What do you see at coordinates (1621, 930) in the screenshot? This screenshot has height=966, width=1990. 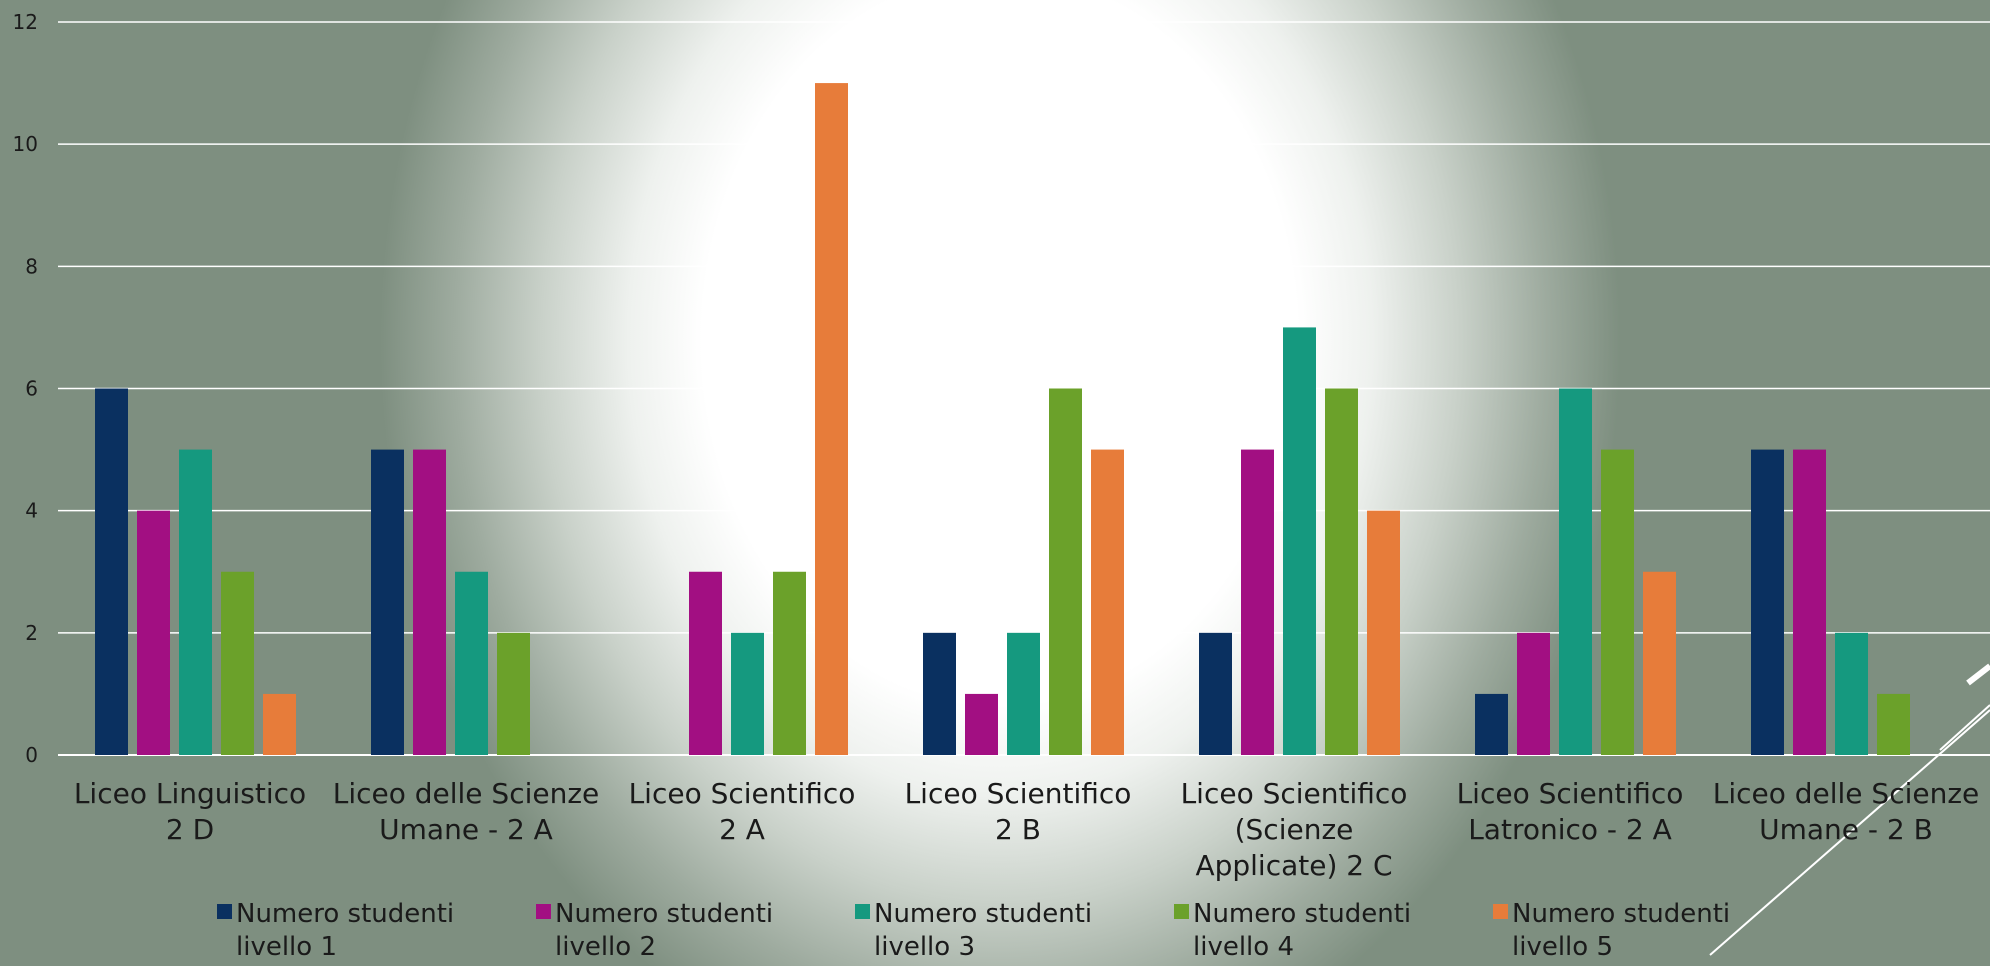 I see `legend-label: Numero studenti livello 5` at bounding box center [1621, 930].